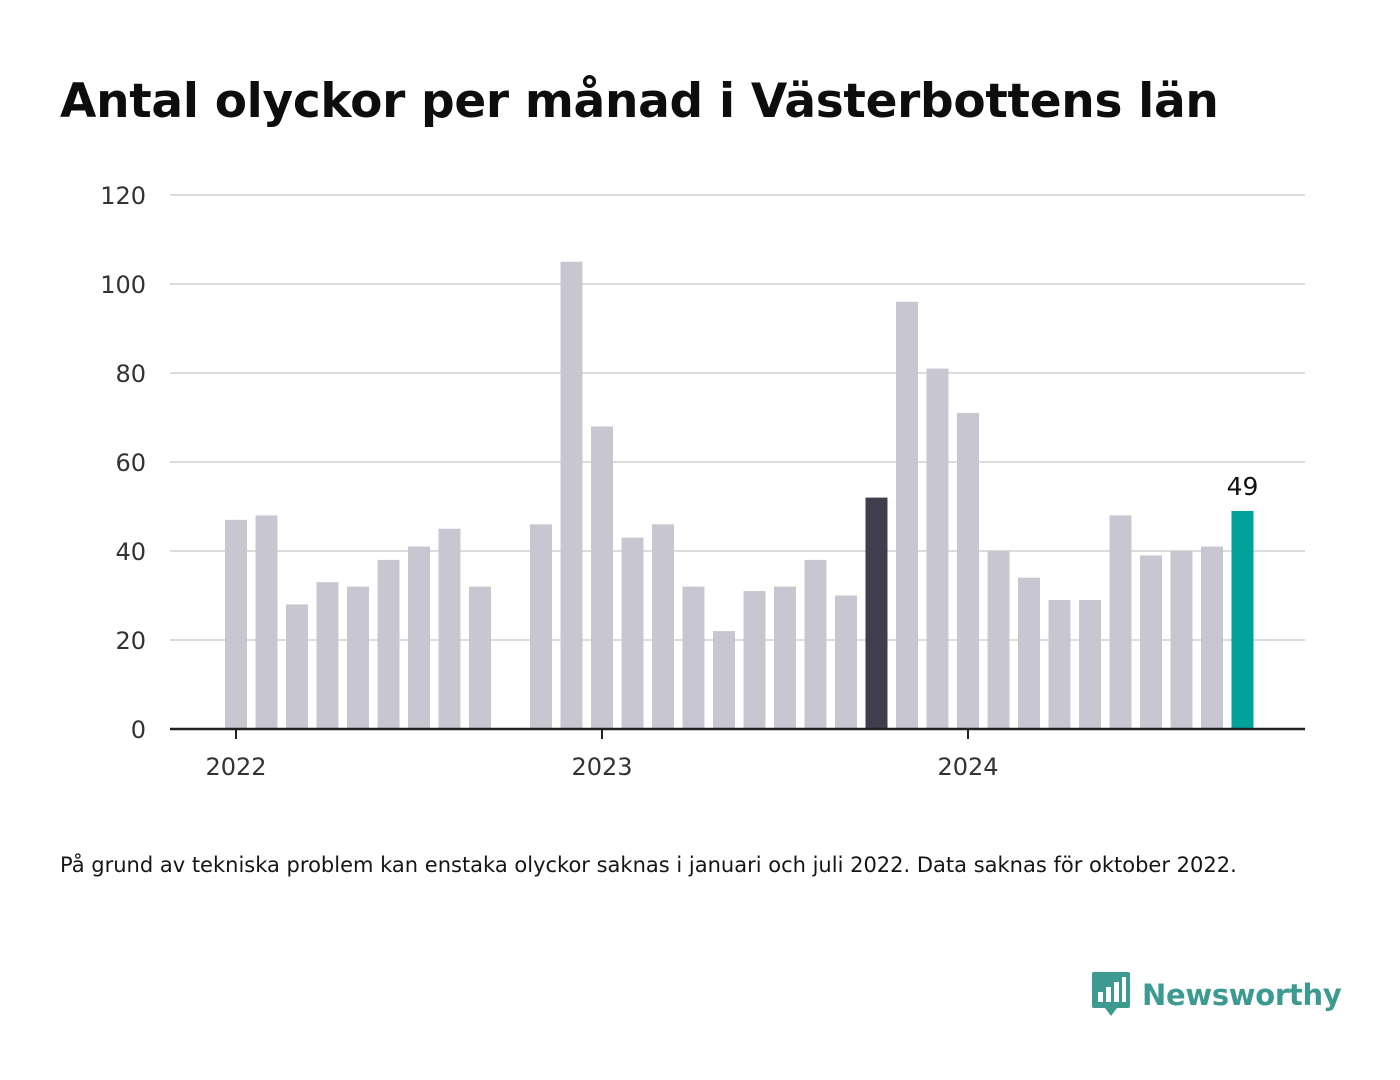  Describe the element at coordinates (130, 641) in the screenshot. I see `y-tick-label: 20` at that location.